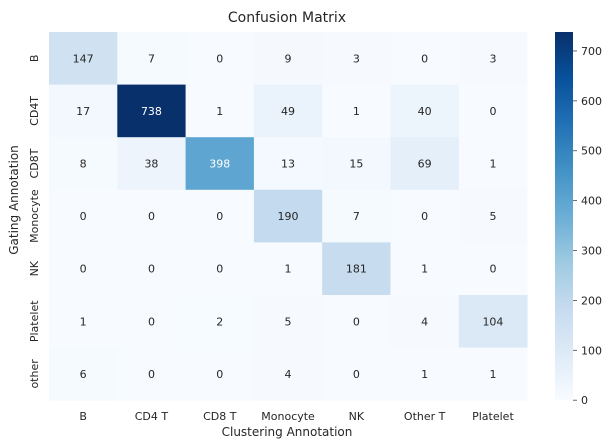 The height and width of the screenshot is (448, 614). I want to click on cell-value-label: 9, so click(288, 58).